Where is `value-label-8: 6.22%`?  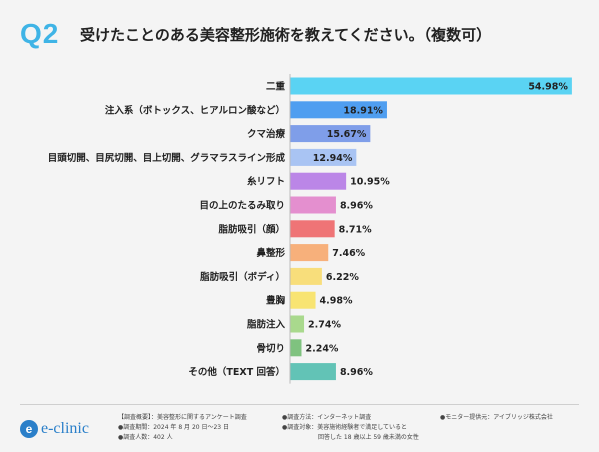
value-label-8: 6.22% is located at coordinates (342, 277).